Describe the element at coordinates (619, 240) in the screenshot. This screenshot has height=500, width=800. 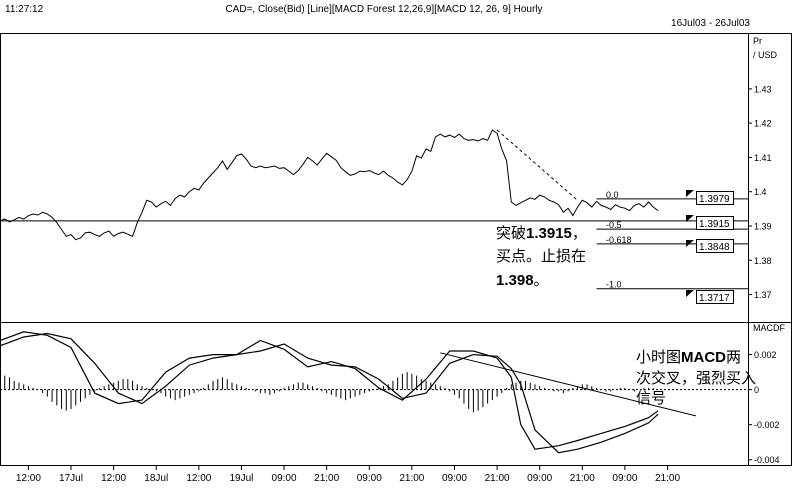
I see `fib-label: -0.618` at that location.